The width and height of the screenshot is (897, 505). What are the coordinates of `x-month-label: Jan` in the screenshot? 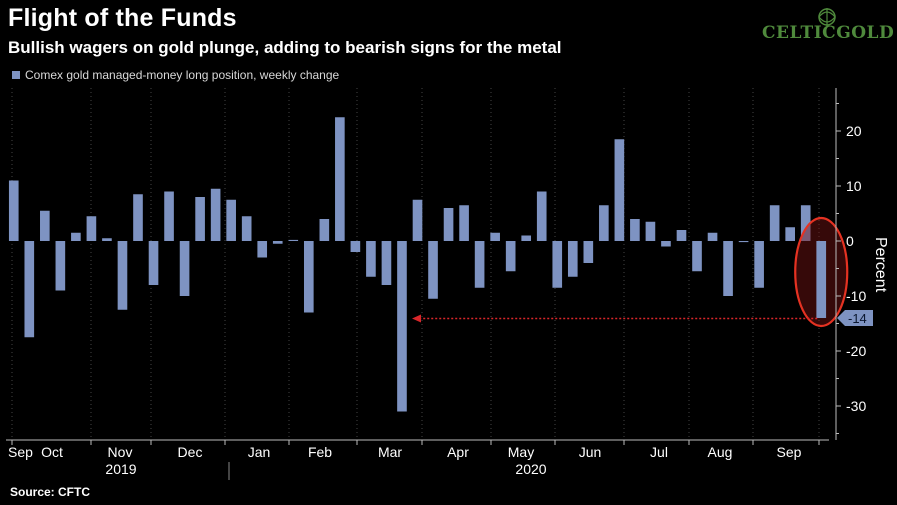 It's located at (259, 452).